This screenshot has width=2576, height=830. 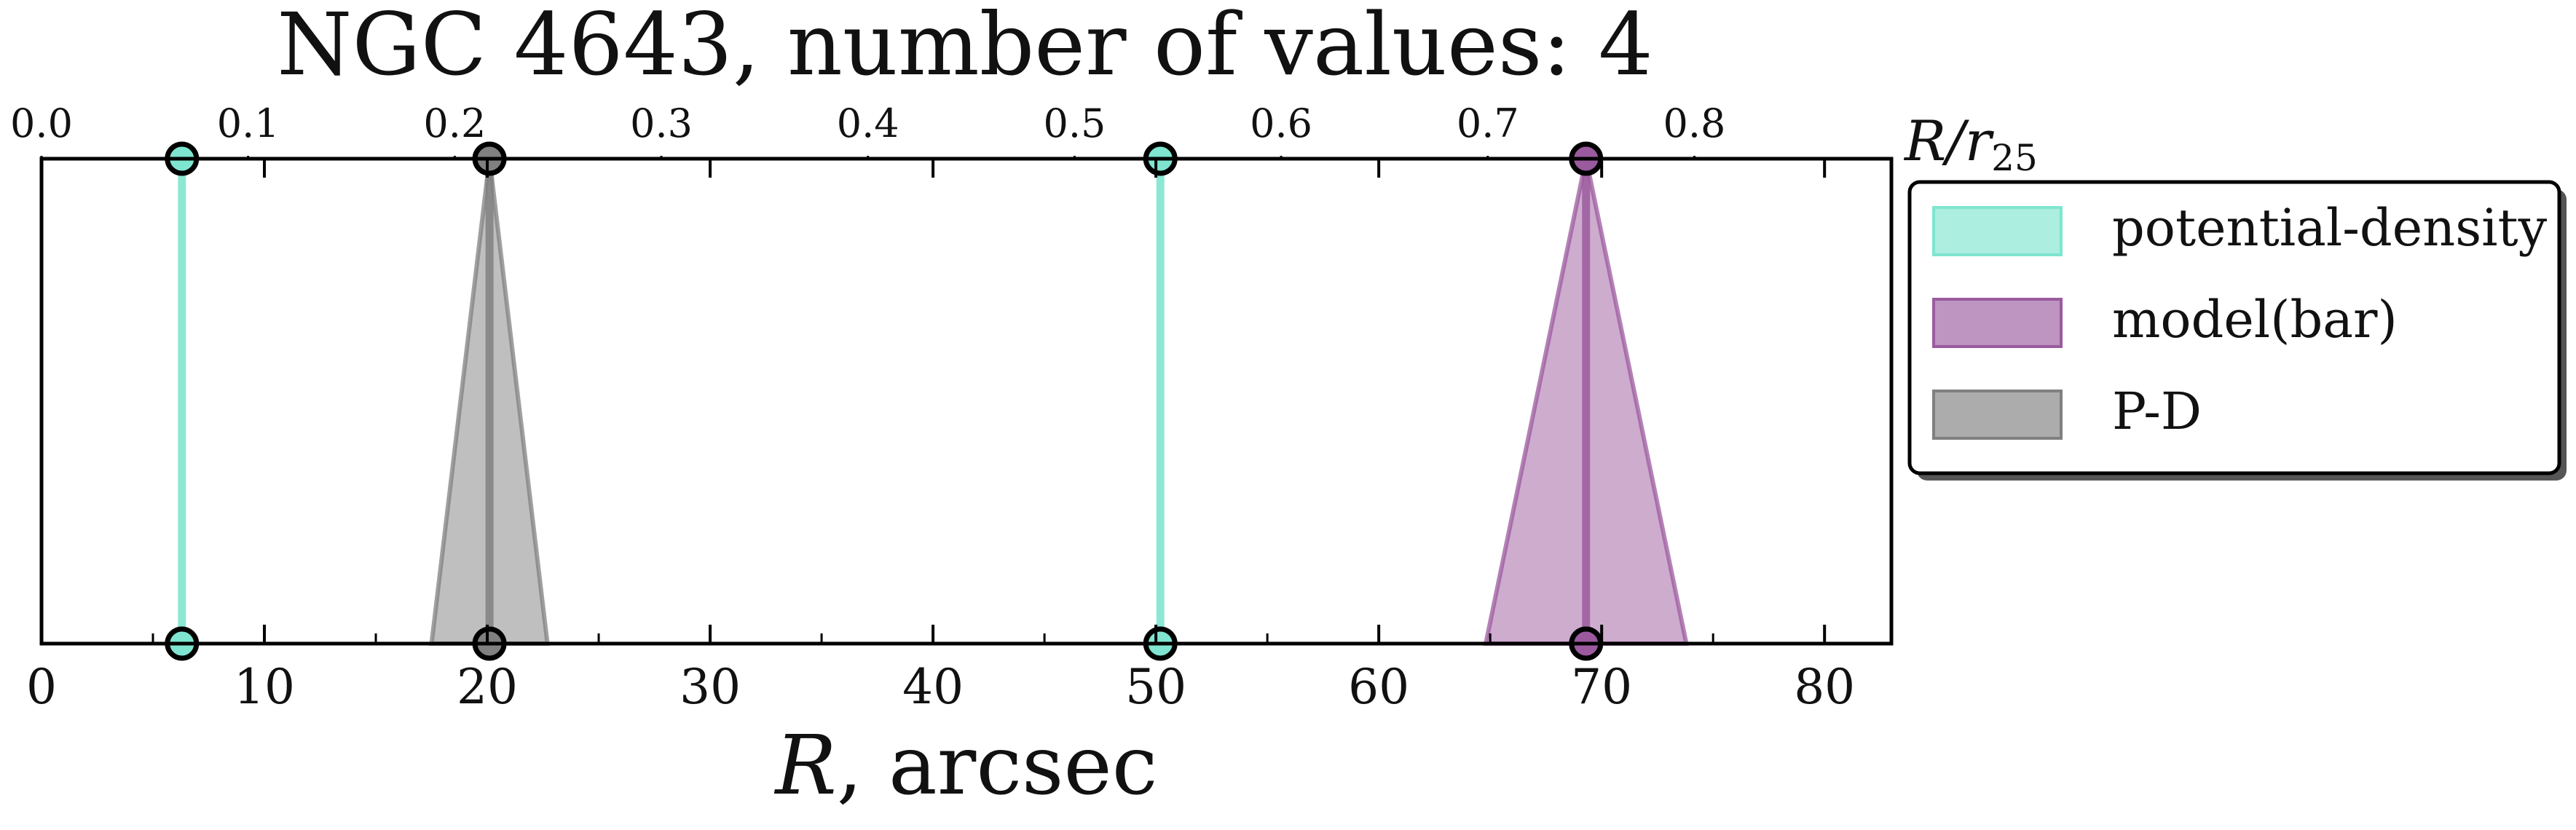 I want to click on x-tick-label-80: 80, so click(x=1824, y=687).